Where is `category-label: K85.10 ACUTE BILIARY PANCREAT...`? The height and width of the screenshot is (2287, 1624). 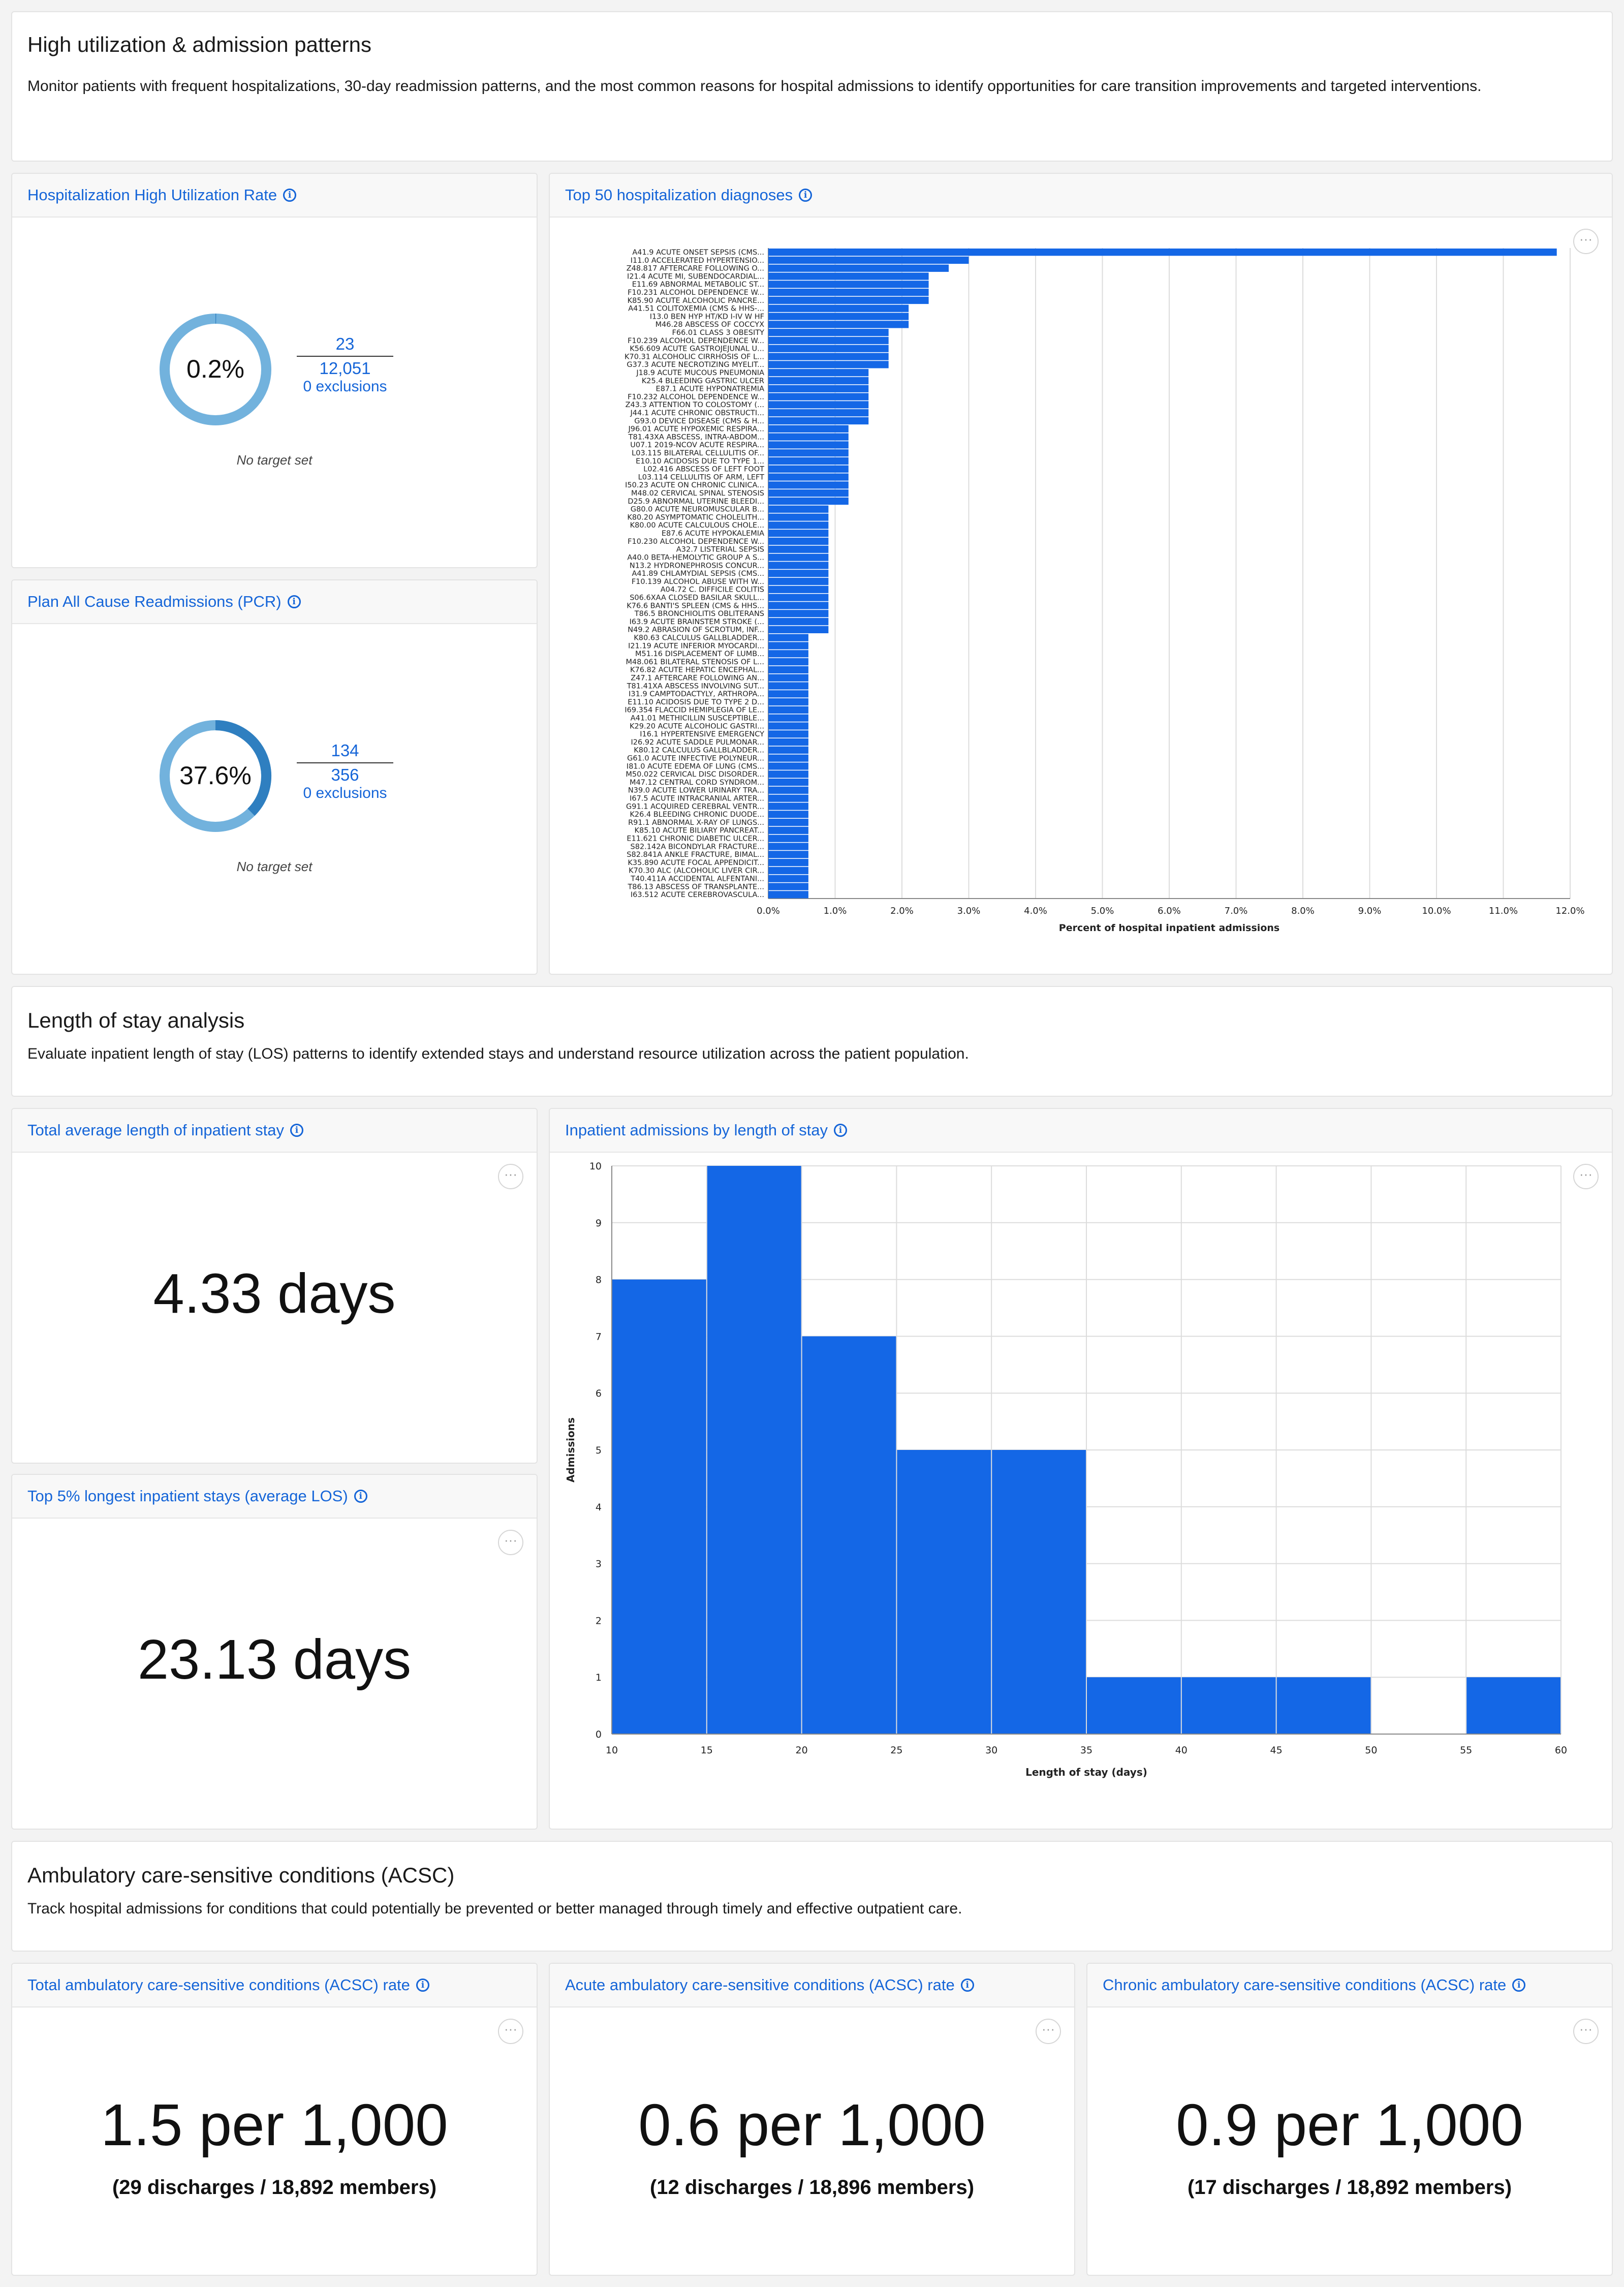 category-label: K85.10 ACUTE BILIARY PANCREAT... is located at coordinates (699, 831).